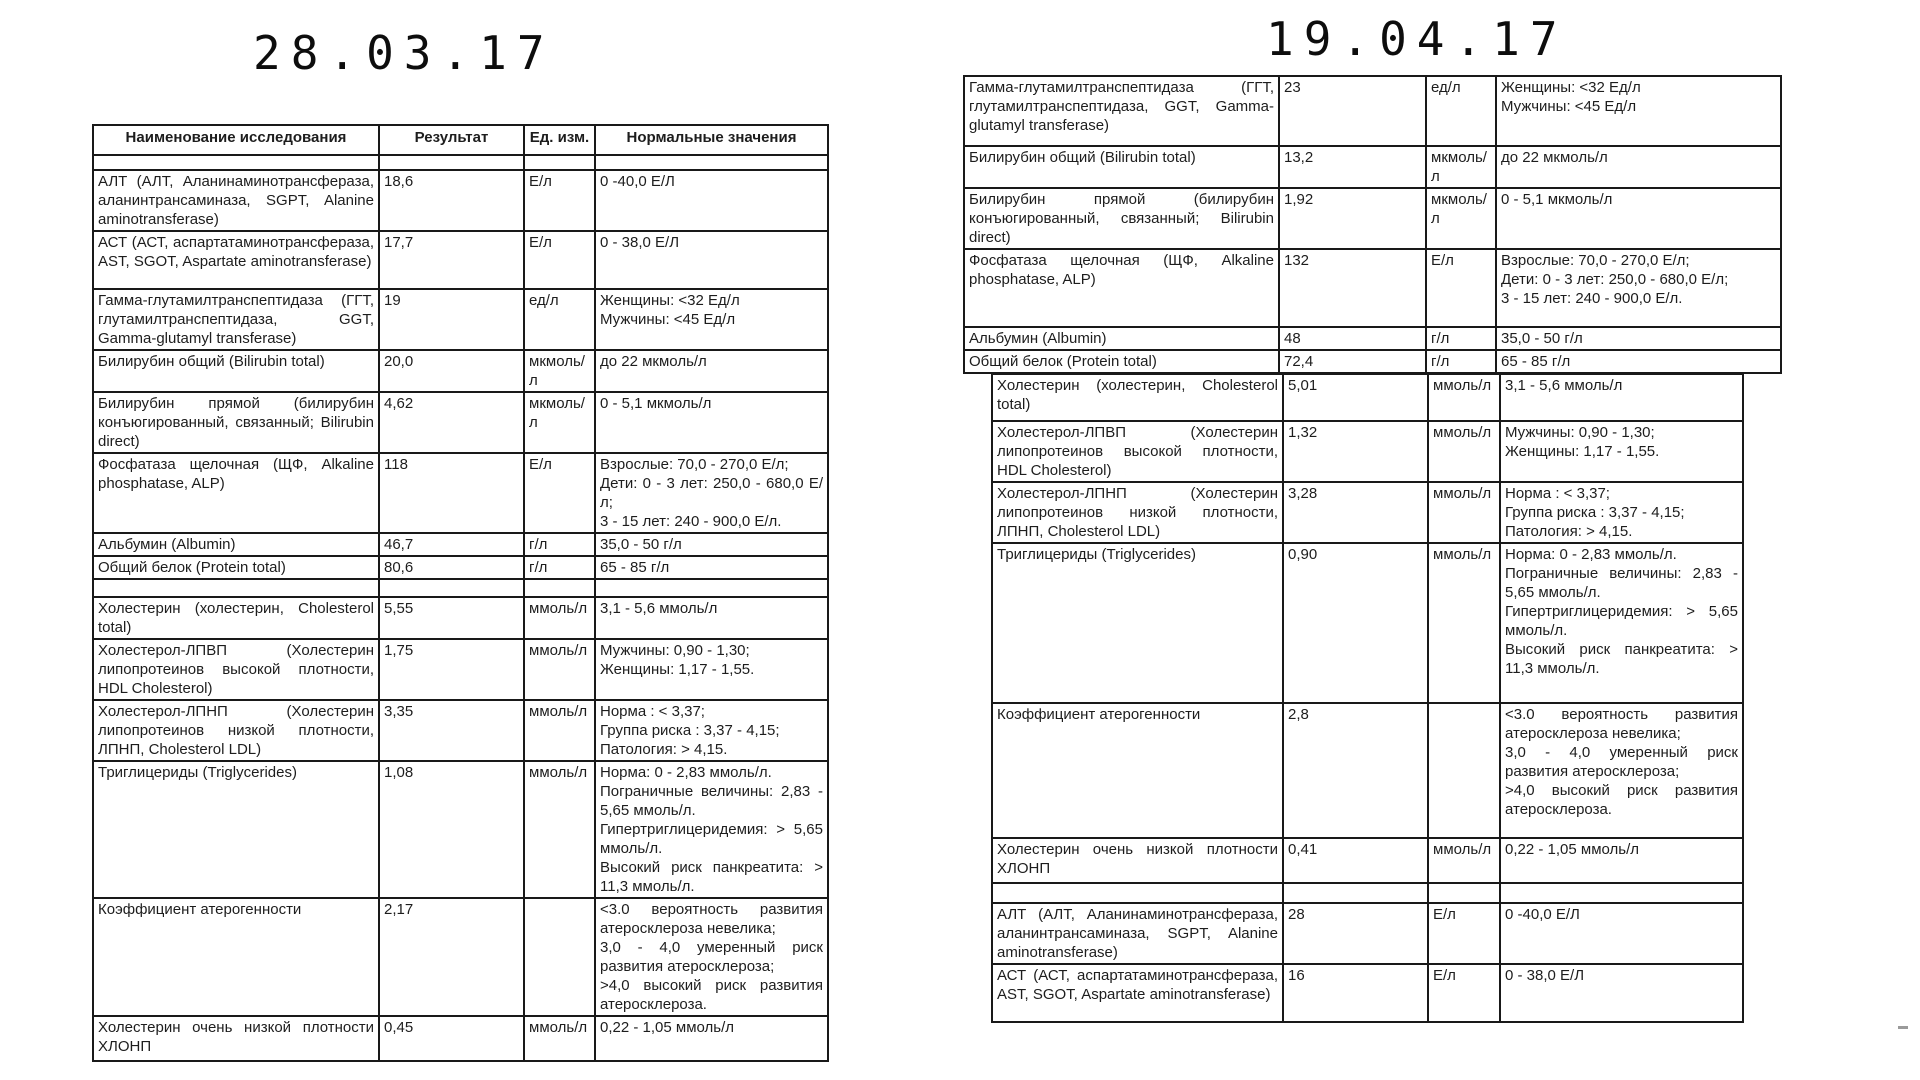 Image resolution: width=1920 pixels, height=1080 pixels. Describe the element at coordinates (1621, 993) in the screenshot. I see `cell-normal-range: 0 - 38,0 Е/Л` at that location.